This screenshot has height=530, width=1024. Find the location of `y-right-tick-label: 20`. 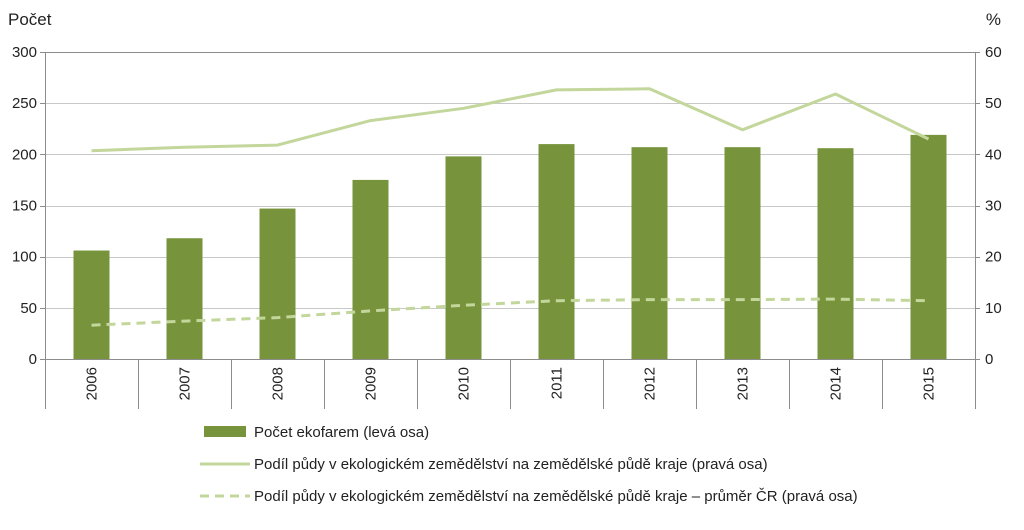

y-right-tick-label: 20 is located at coordinates (993, 257).